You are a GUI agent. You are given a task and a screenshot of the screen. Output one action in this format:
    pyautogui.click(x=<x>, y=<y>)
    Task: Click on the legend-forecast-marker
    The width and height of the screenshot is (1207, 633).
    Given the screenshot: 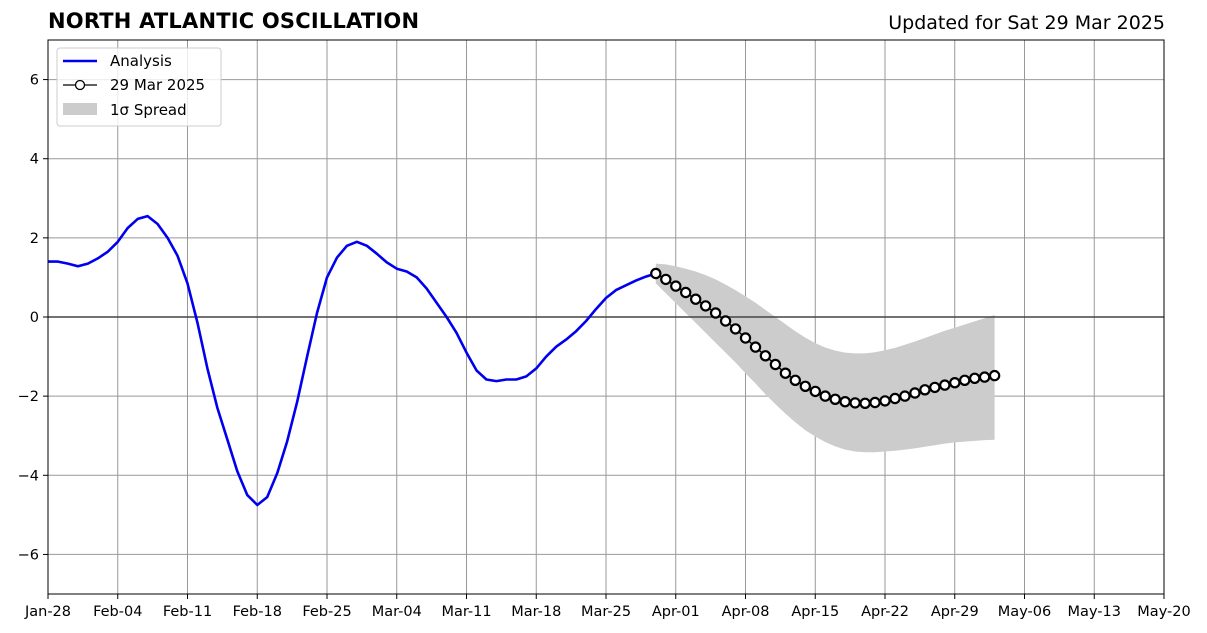 What is the action you would take?
    pyautogui.click(x=80, y=85)
    